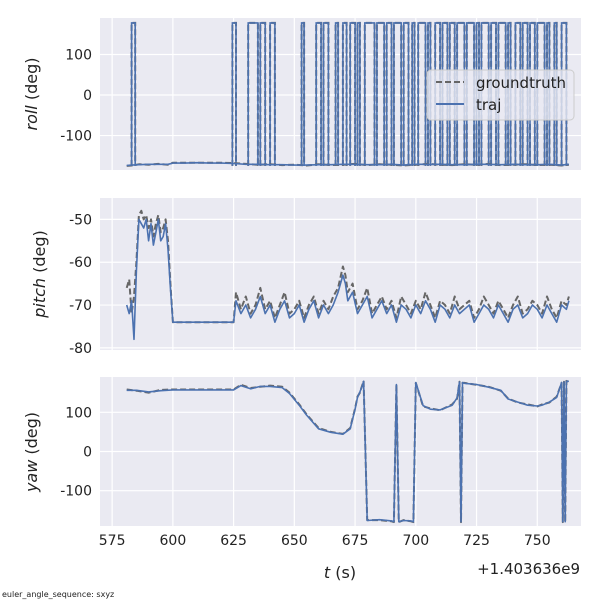 The image size is (600, 600). I want to click on x-tick-label: 650, so click(294, 541).